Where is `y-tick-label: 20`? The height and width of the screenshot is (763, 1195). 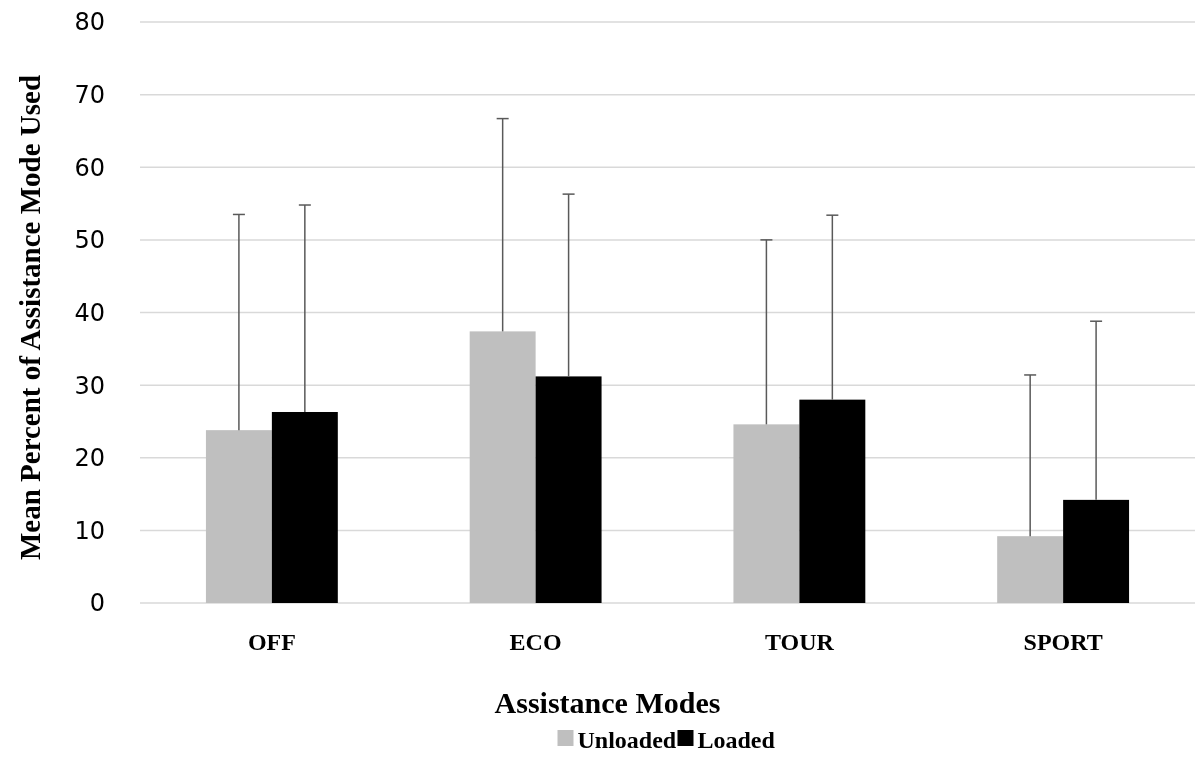
y-tick-label: 20 is located at coordinates (89, 458).